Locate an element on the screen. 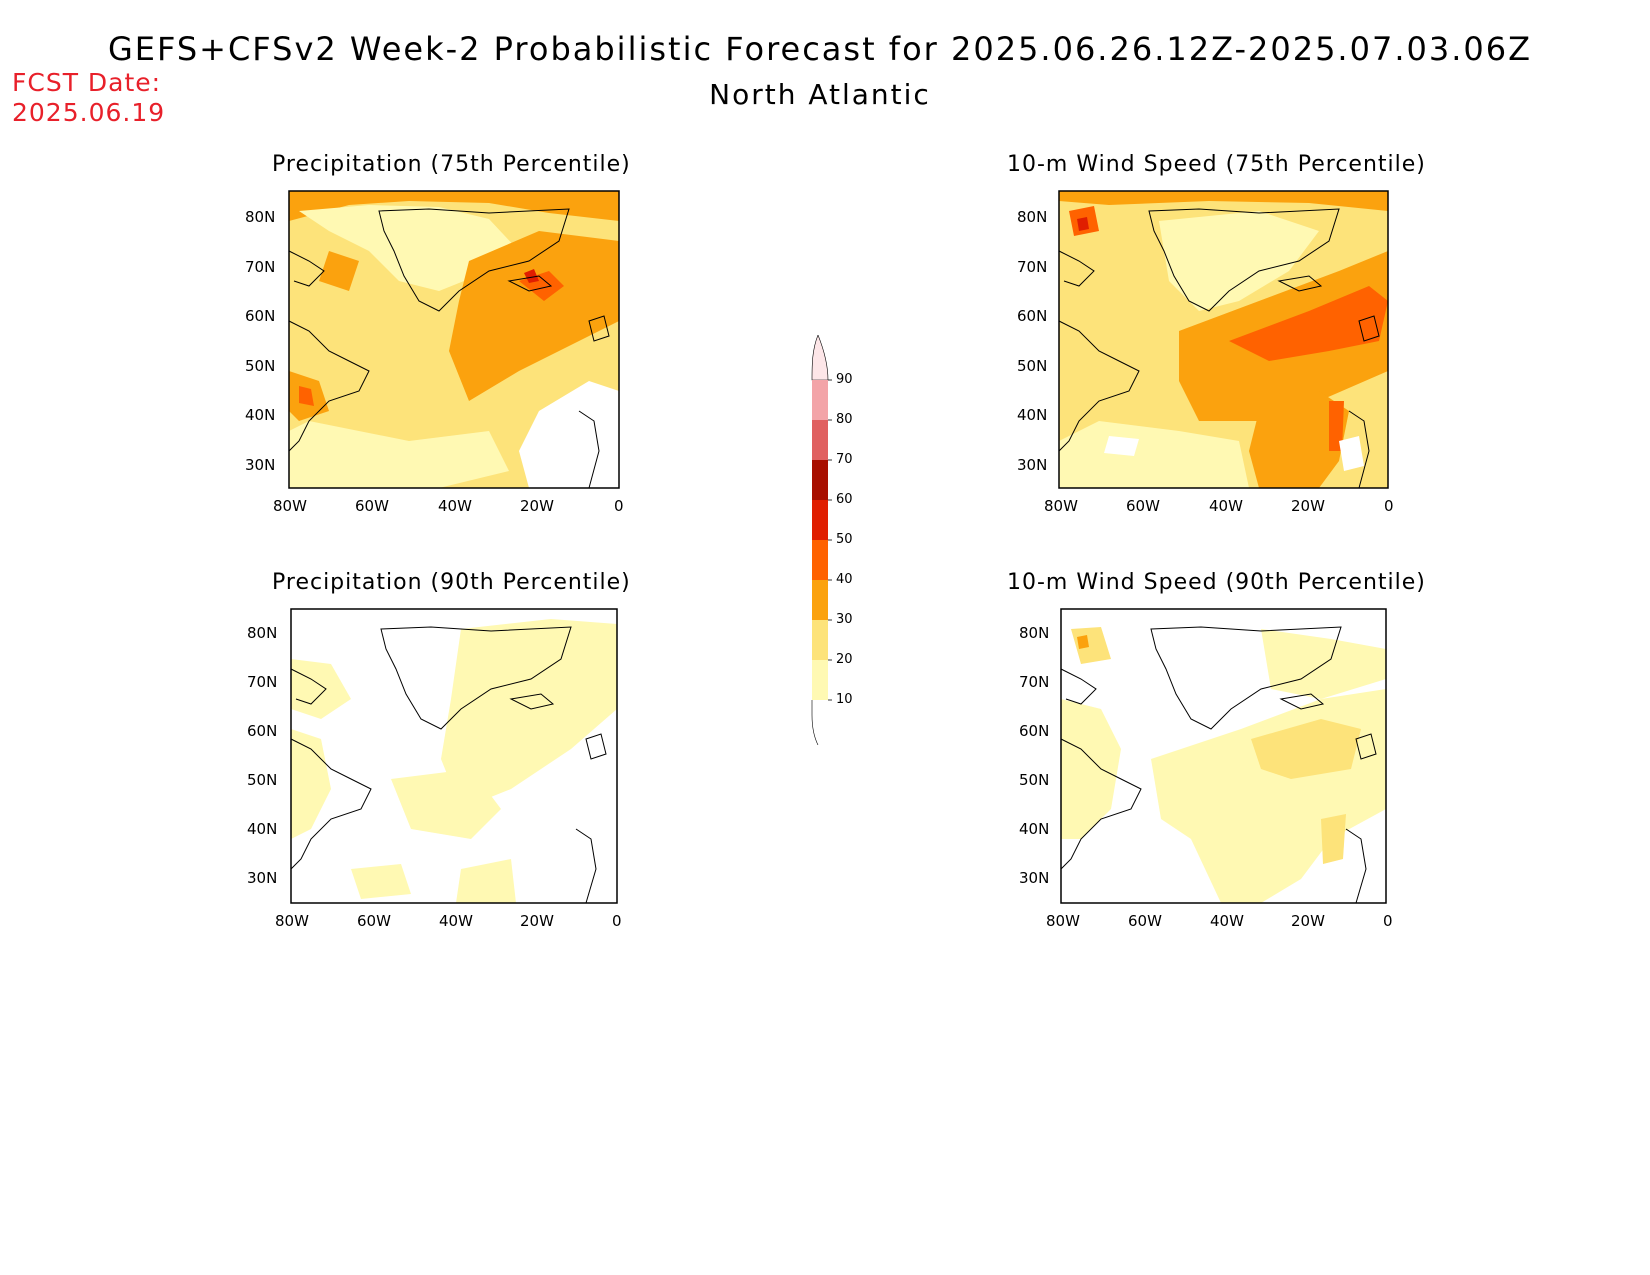 Image resolution: width=1650 pixels, height=1275 pixels. colorbar-tick: 40 is located at coordinates (844, 579).